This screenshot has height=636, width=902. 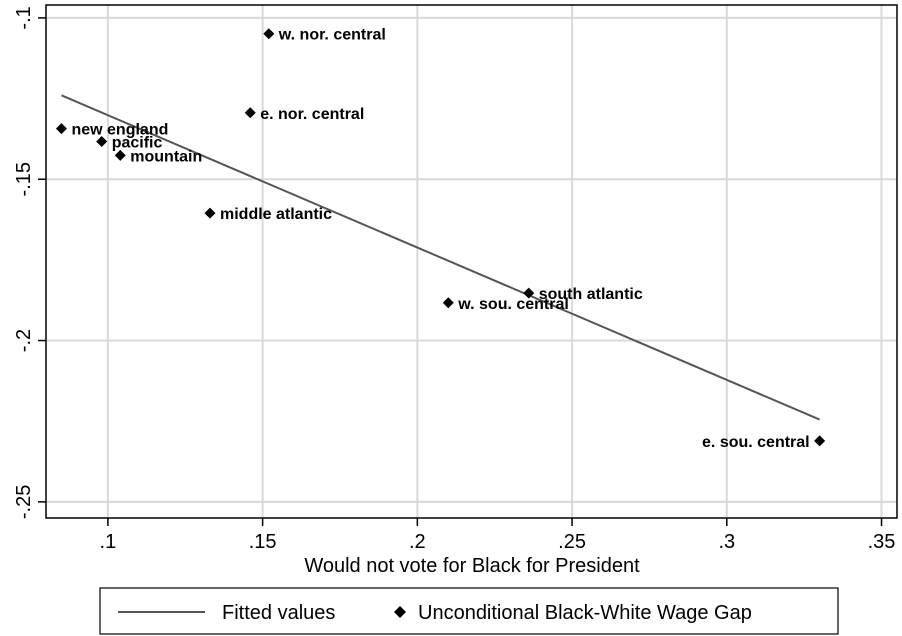 I want to click on legend-scatter-label: Unconditional Black-White Wage Gap, so click(x=585, y=613).